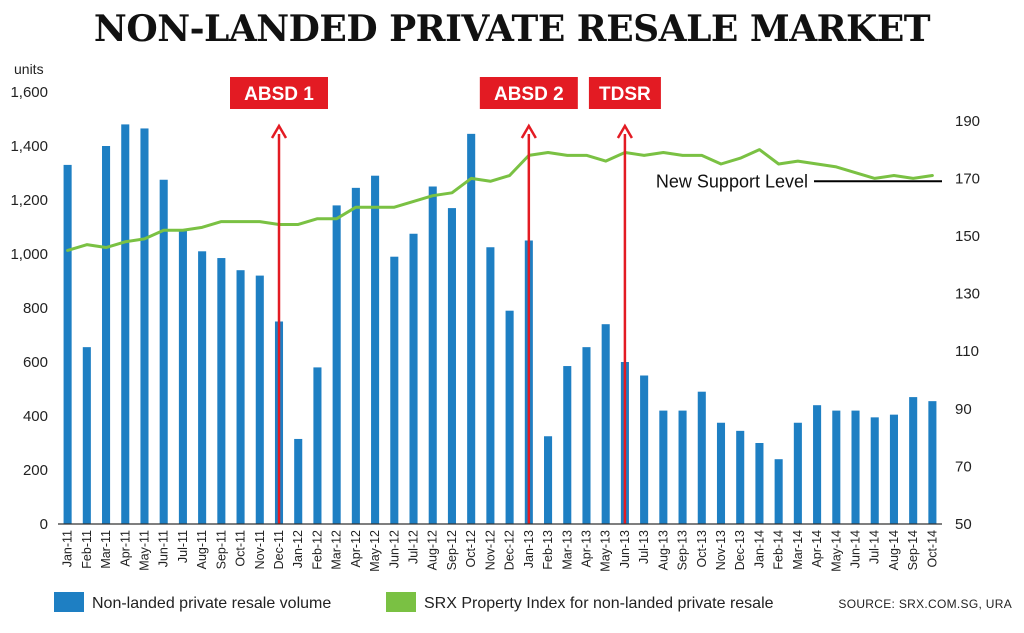 The image size is (1024, 633). I want to click on x-tick-label: Dec-12, so click(510, 550).